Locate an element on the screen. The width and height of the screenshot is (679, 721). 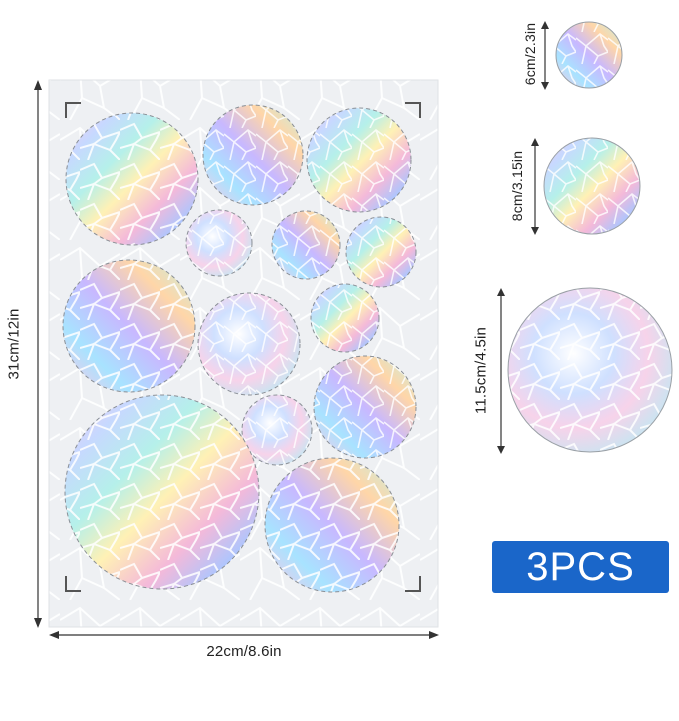
large-size-label: 11.5cm/4.5in is located at coordinates (481, 370).